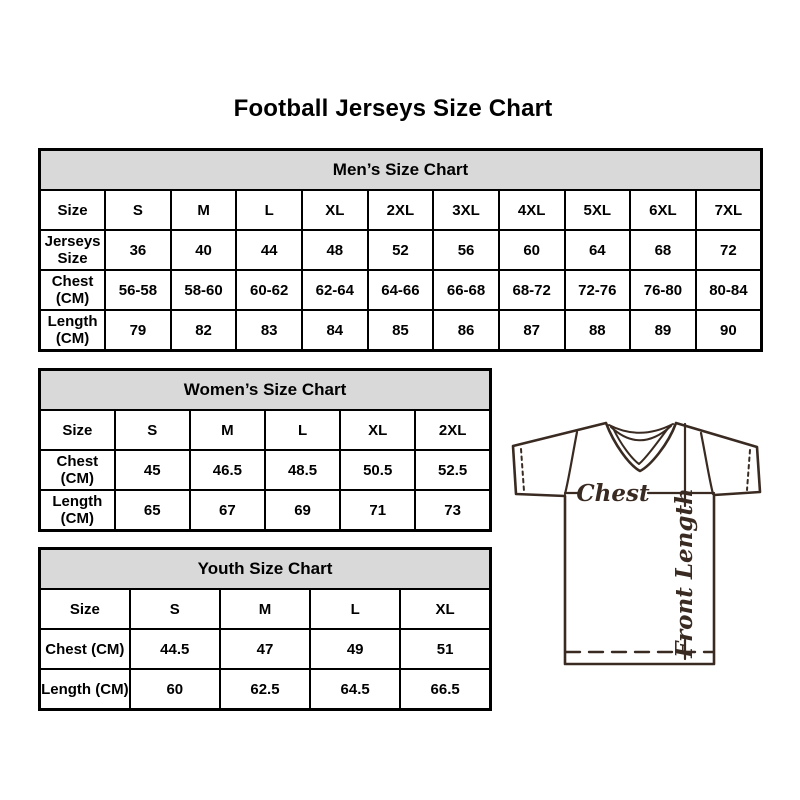 This screenshot has height=800, width=800. I want to click on cell-value: 62-64, so click(335, 290).